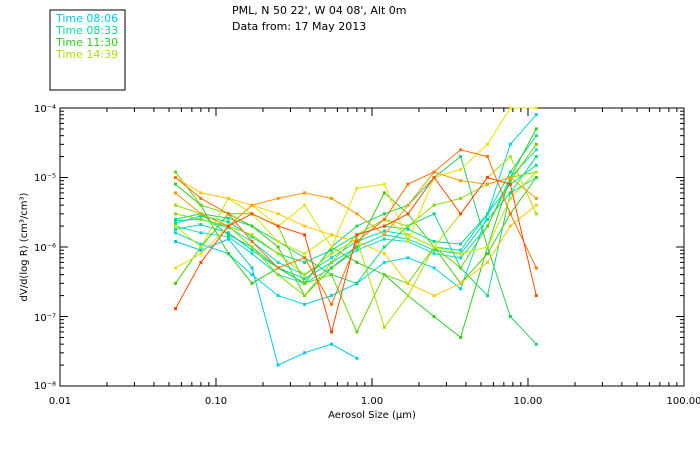 This screenshot has height=450, width=700. What do you see at coordinates (372, 401) in the screenshot?
I see `x-tick-label-2: 1.00` at bounding box center [372, 401].